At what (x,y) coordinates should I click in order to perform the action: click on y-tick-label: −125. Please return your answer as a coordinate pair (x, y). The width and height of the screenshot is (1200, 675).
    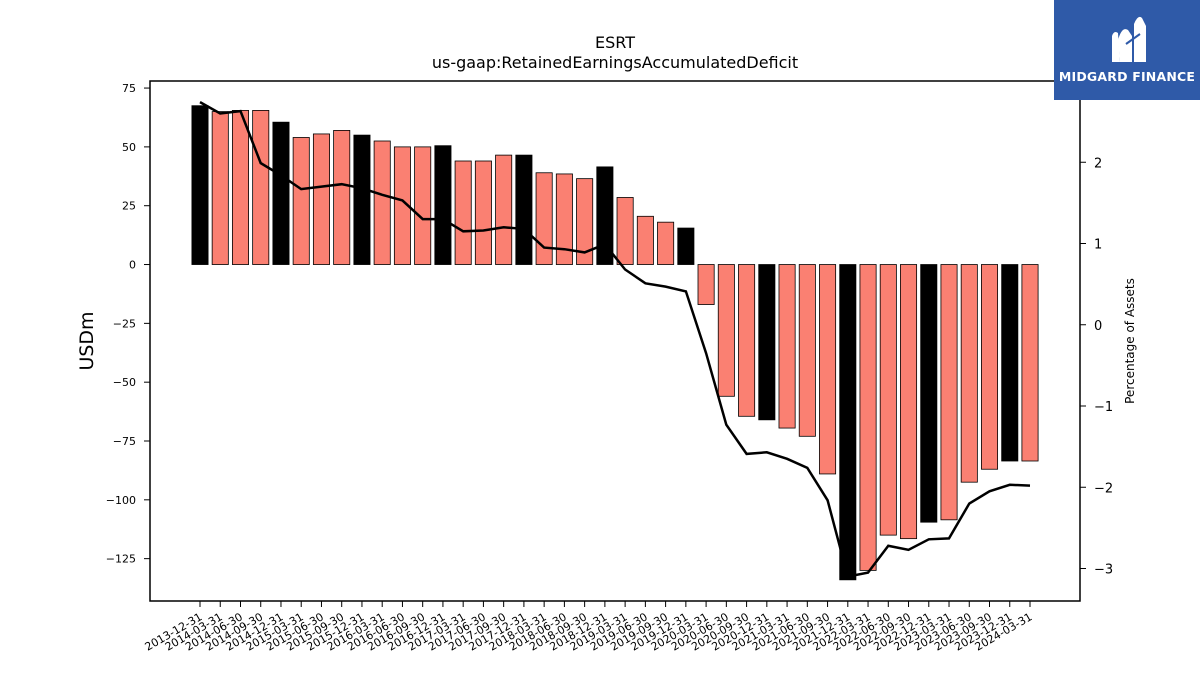
    Looking at the image, I should click on (121, 559).